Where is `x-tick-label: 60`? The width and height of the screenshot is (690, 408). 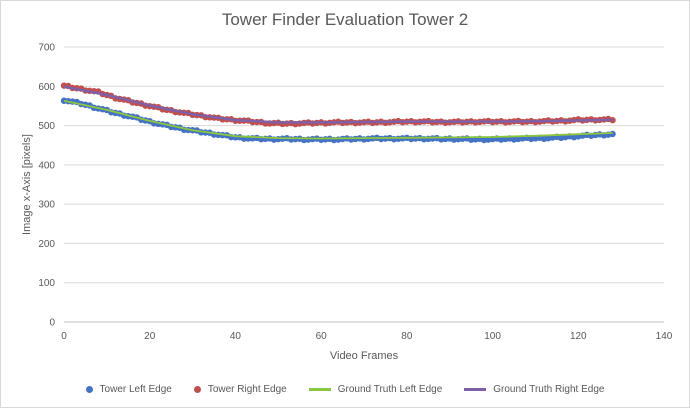
x-tick-label: 60 is located at coordinates (322, 336).